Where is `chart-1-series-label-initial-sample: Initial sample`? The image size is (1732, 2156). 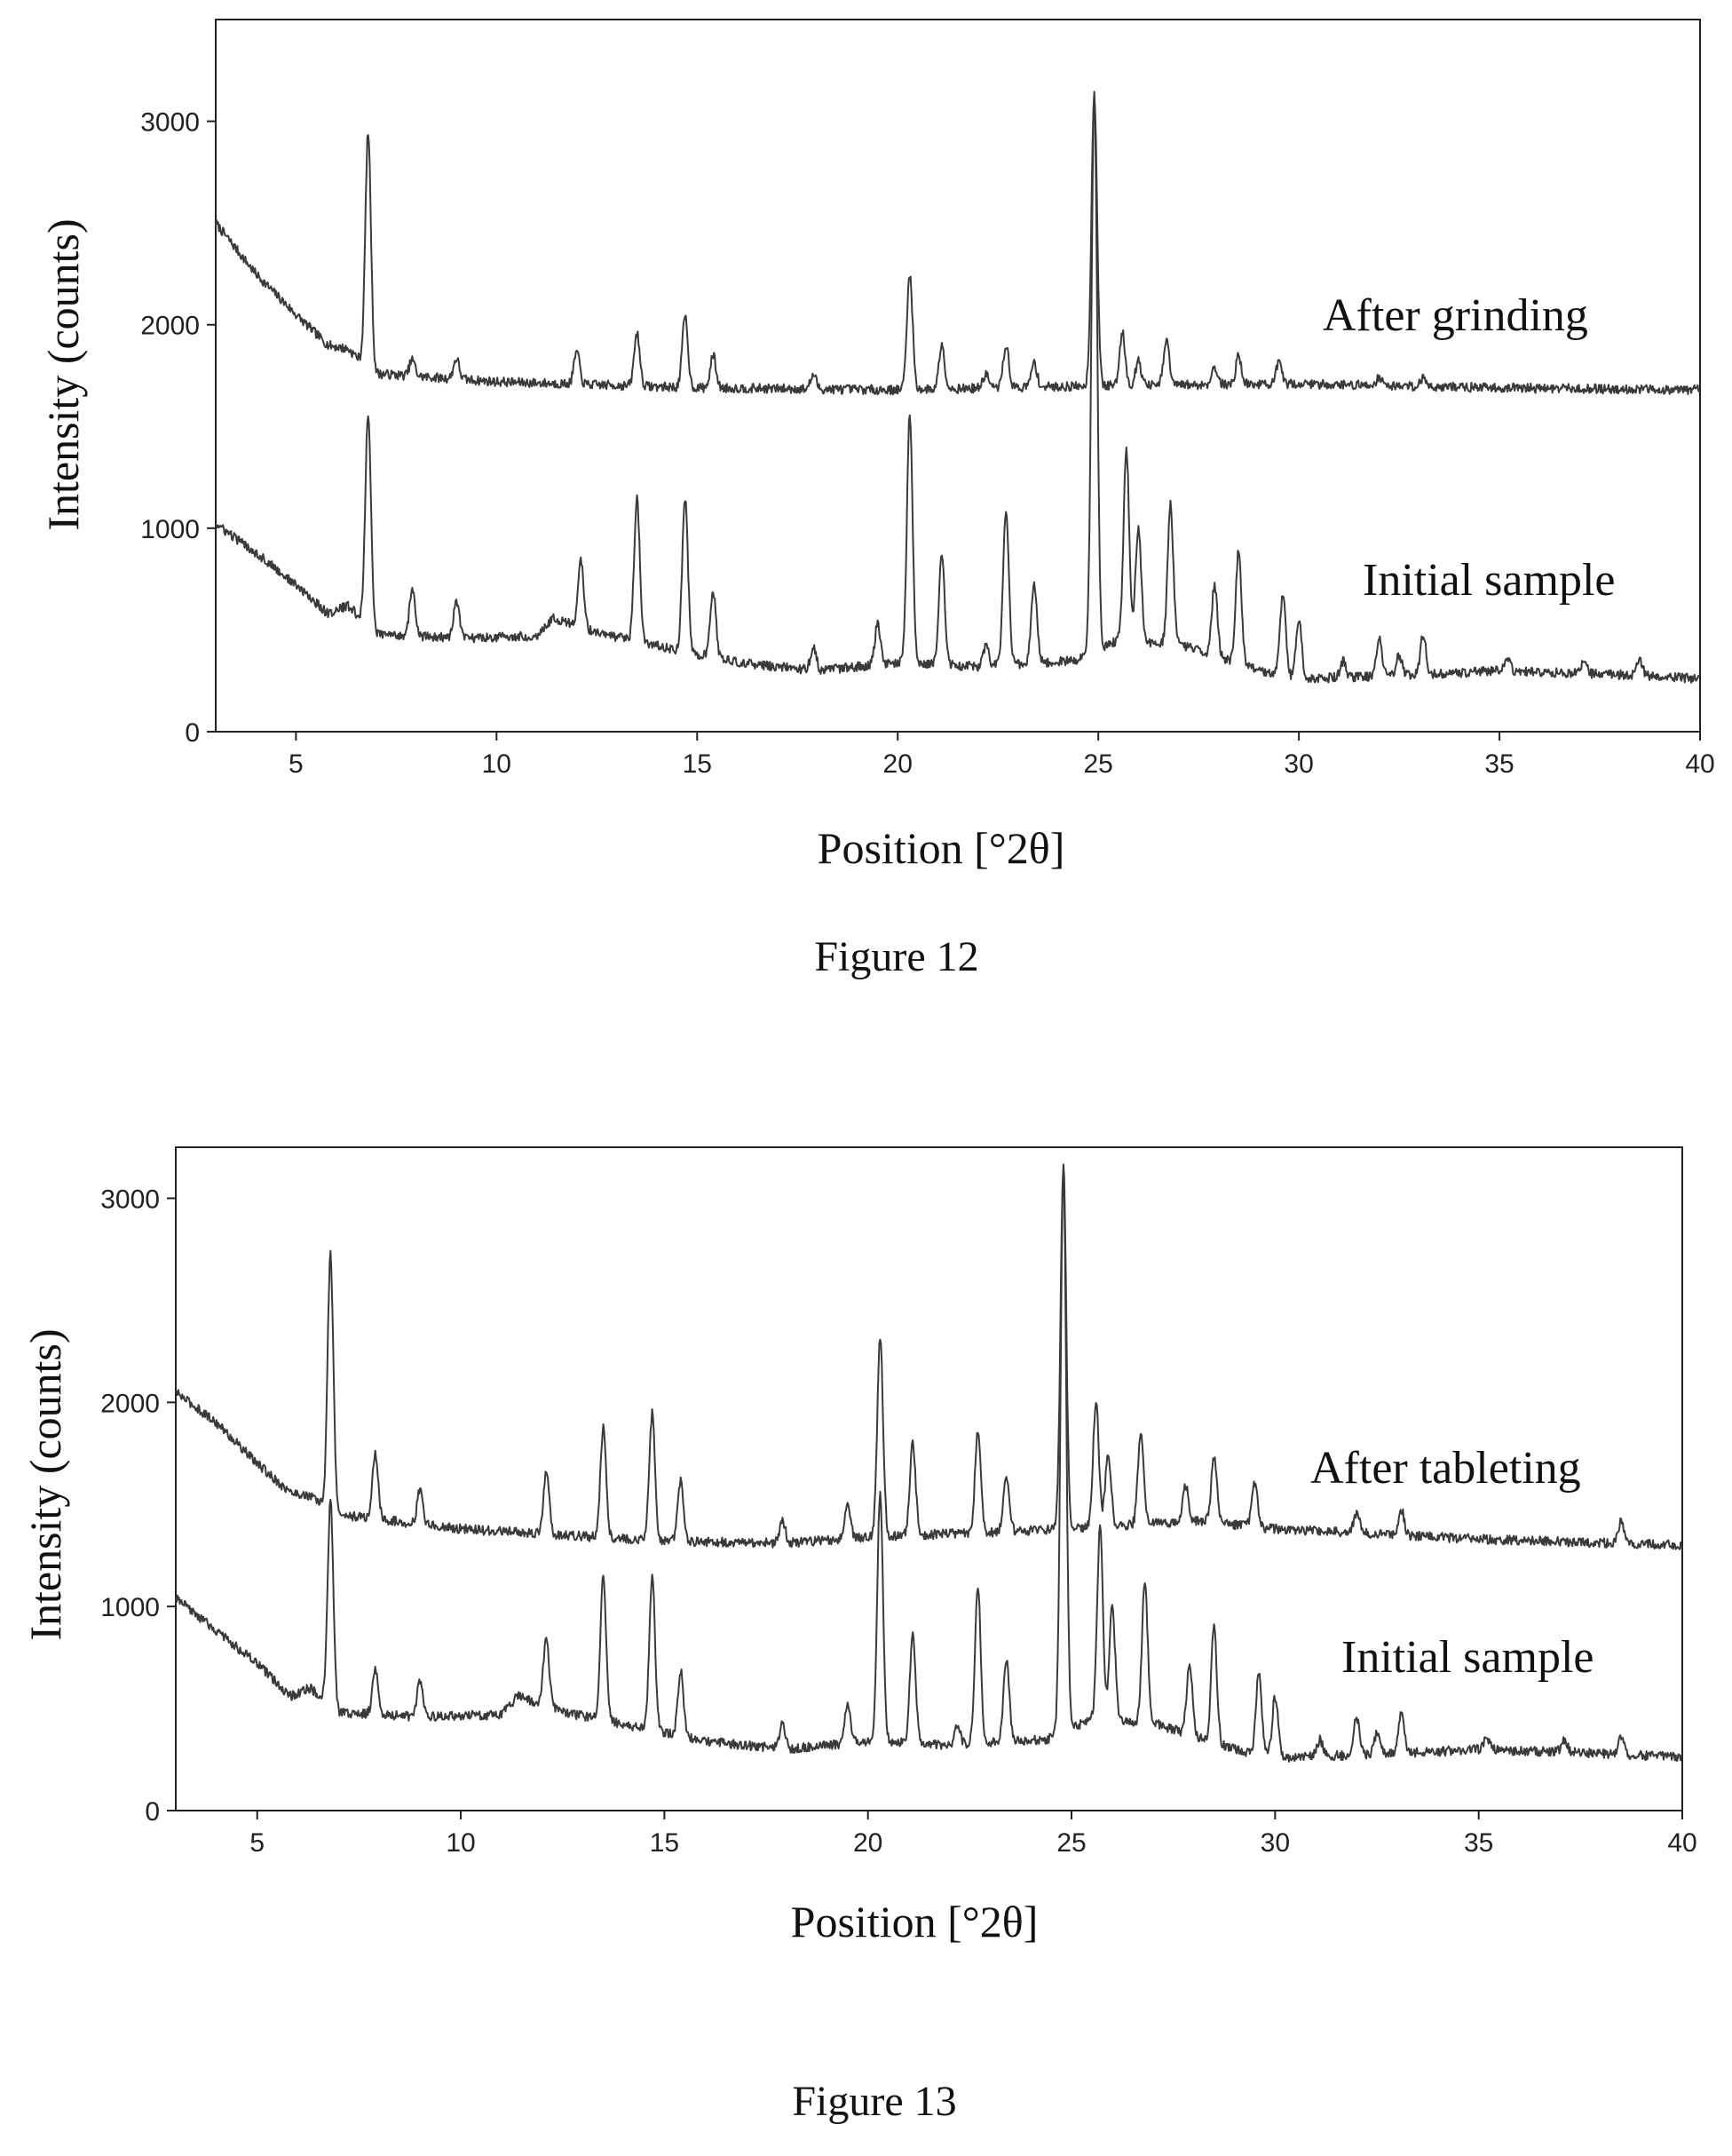 chart-1-series-label-initial-sample: Initial sample is located at coordinates (1489, 580).